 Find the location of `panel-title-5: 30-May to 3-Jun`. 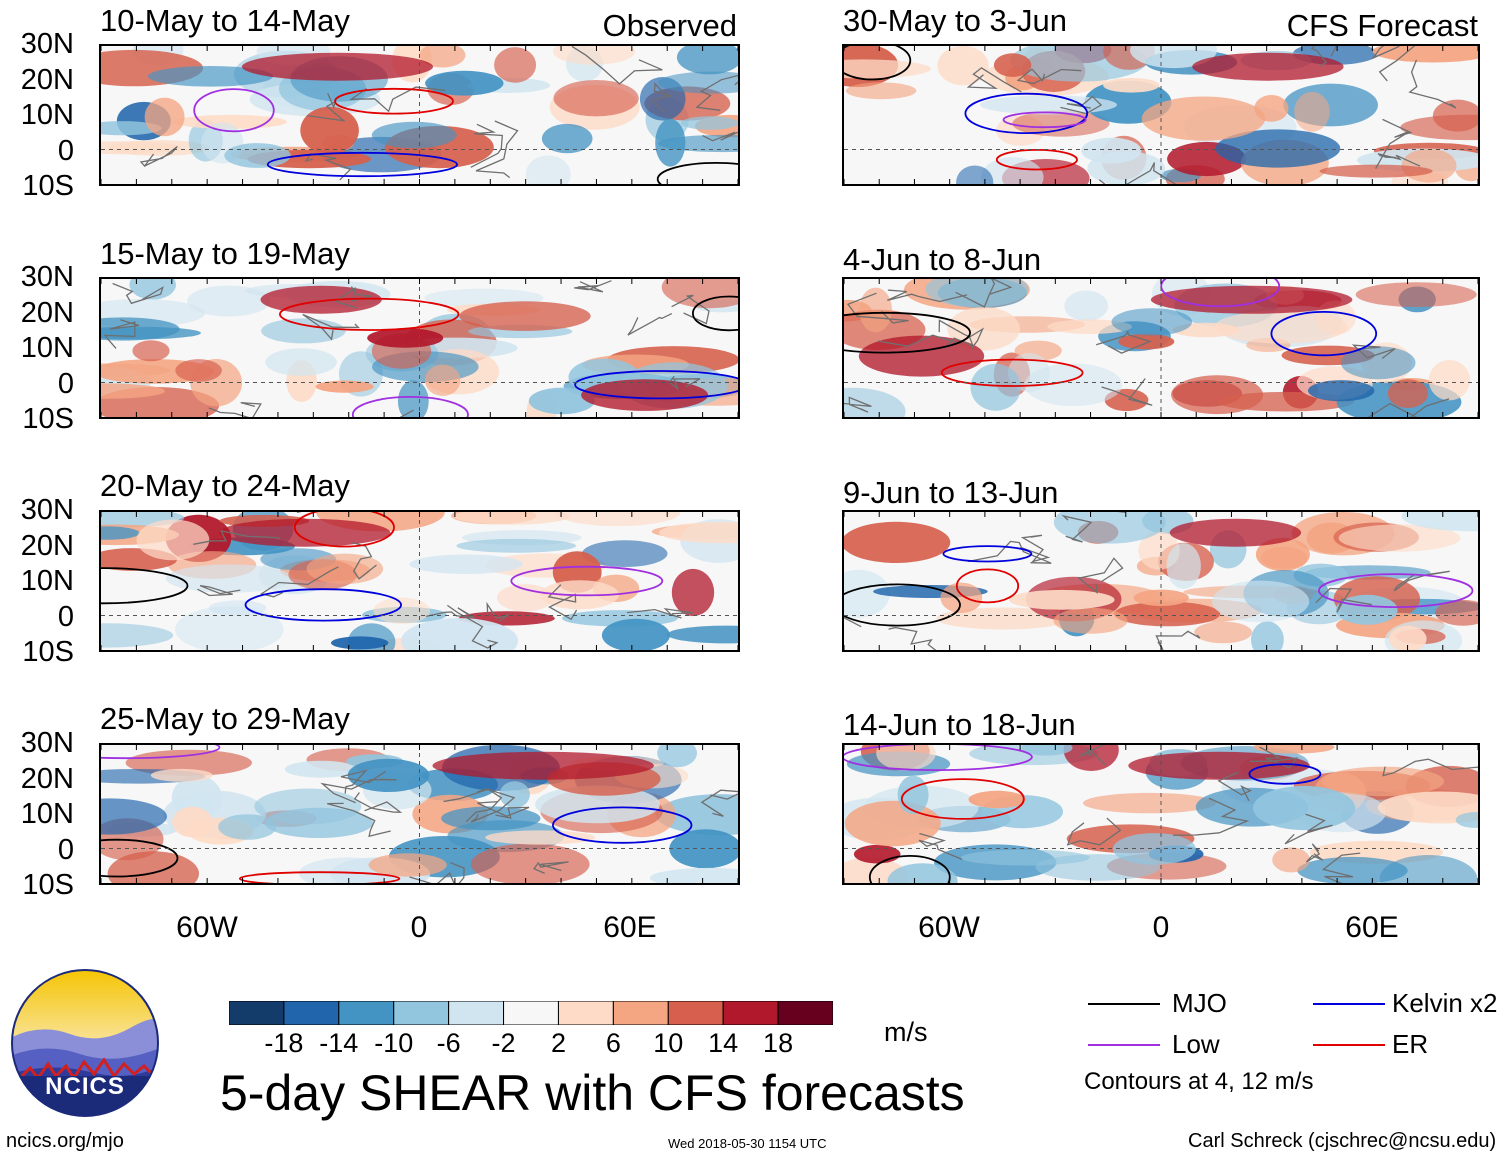

panel-title-5: 30-May to 3-Jun is located at coordinates (955, 20).